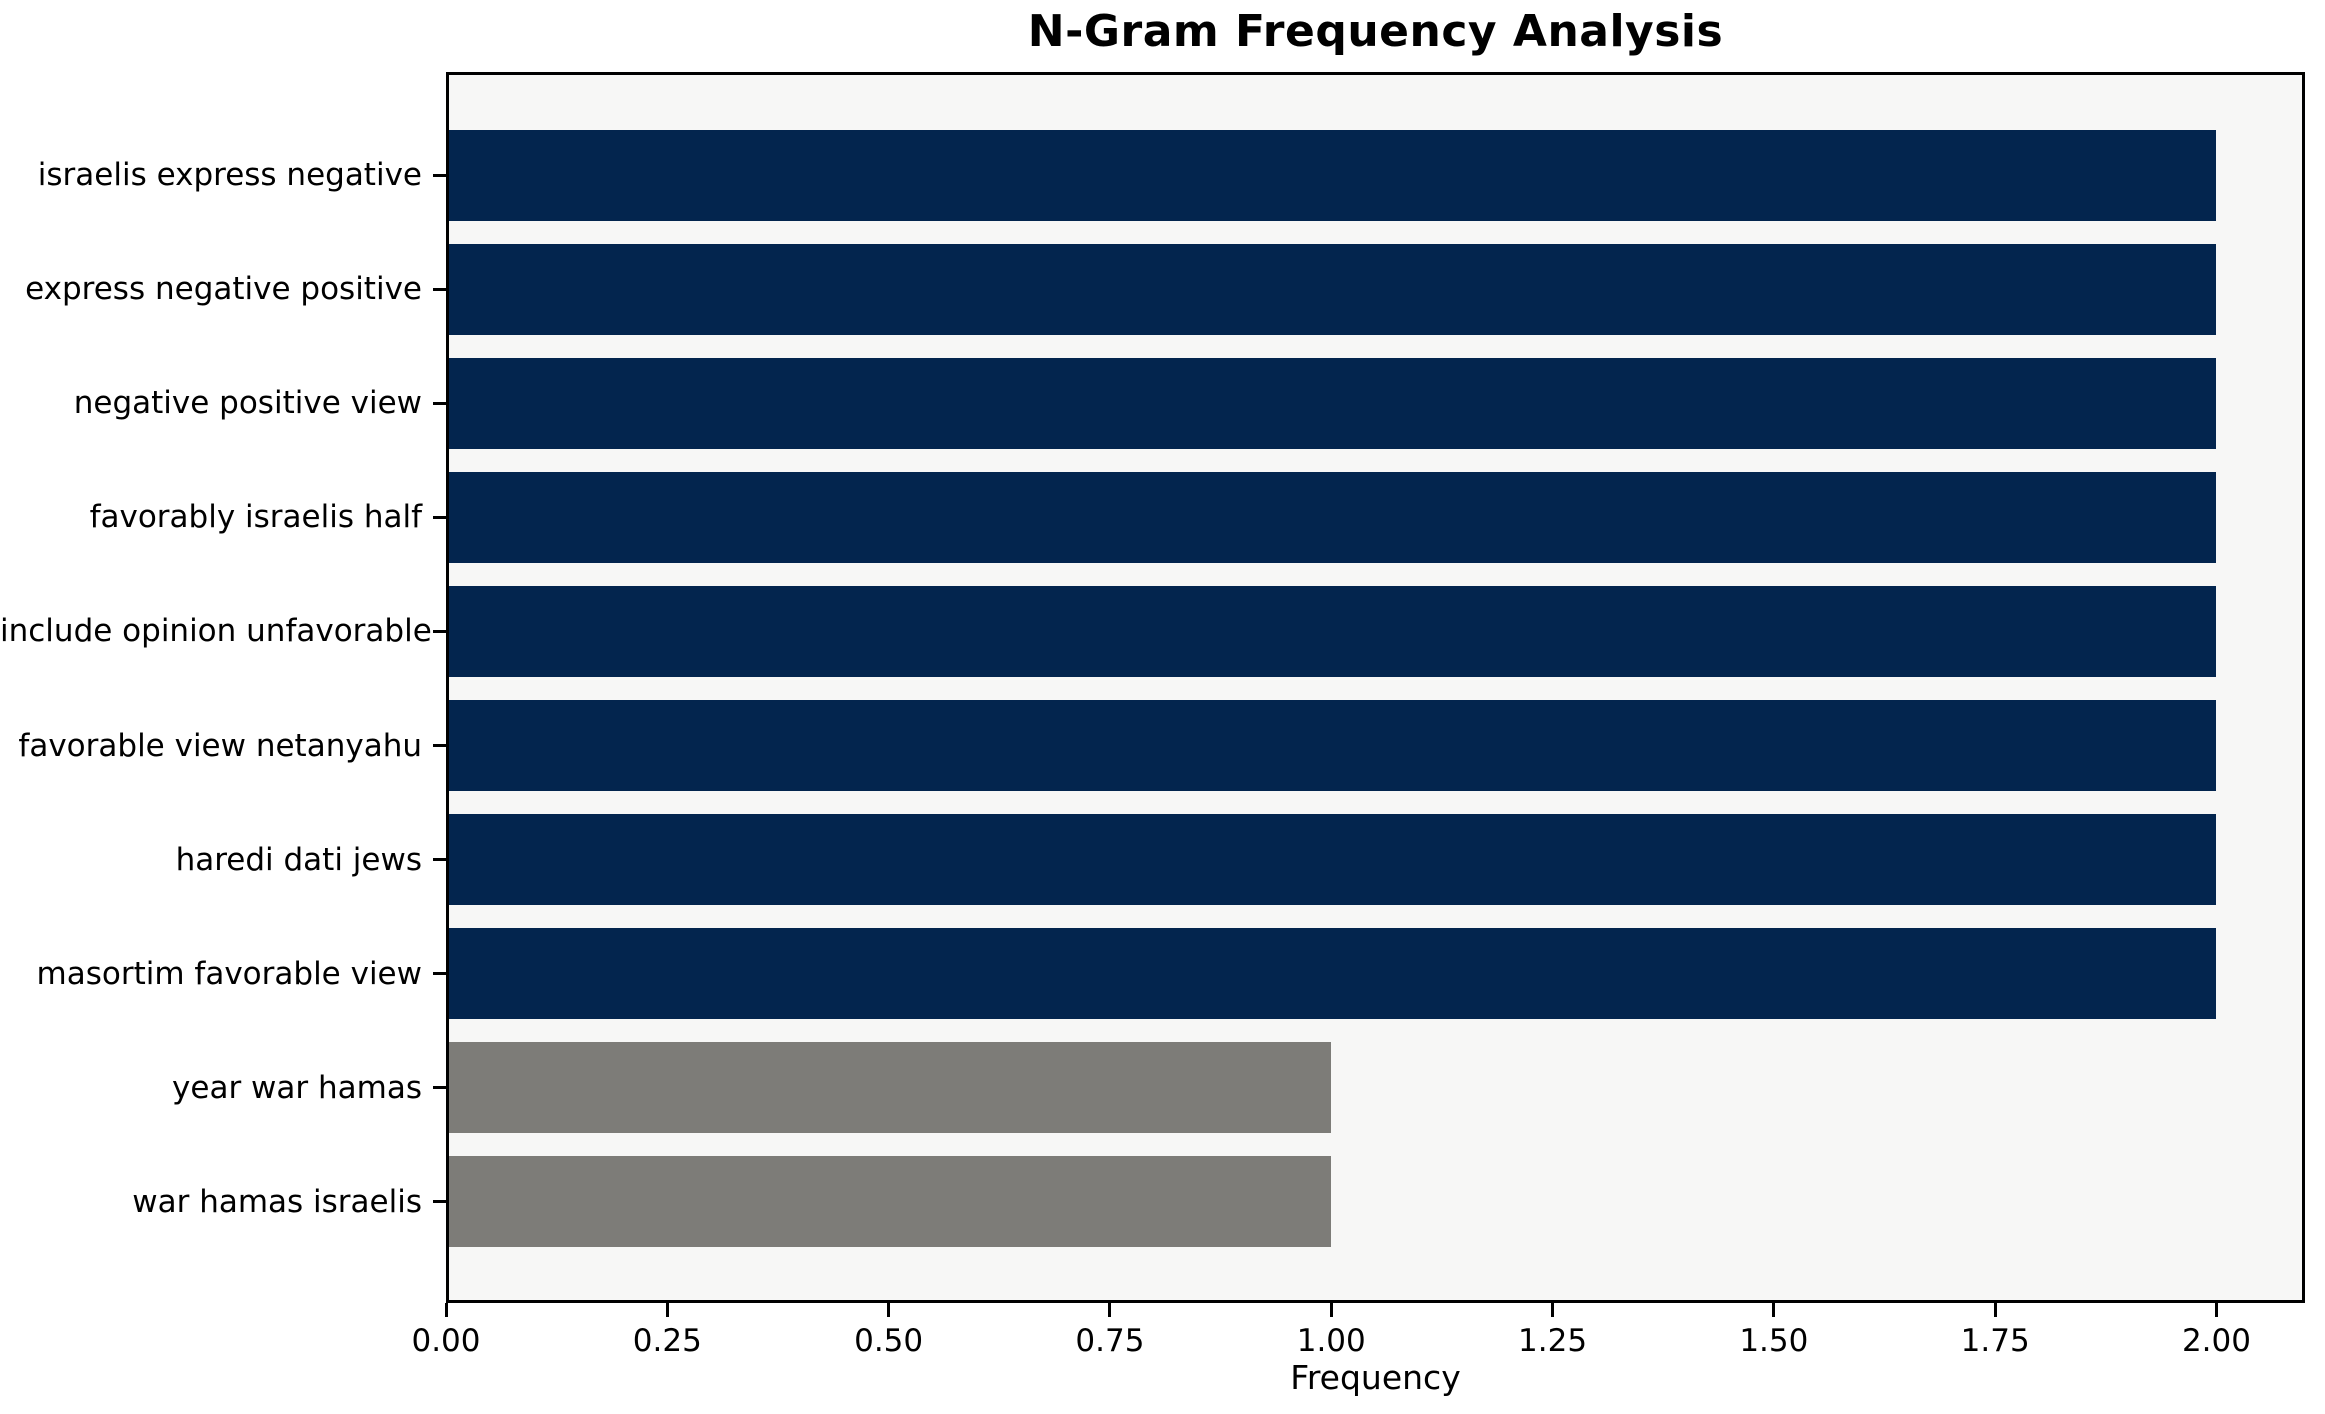 This screenshot has width=2325, height=1414. What do you see at coordinates (1375, 1377) in the screenshot?
I see `x-axis-label: Frequency` at bounding box center [1375, 1377].